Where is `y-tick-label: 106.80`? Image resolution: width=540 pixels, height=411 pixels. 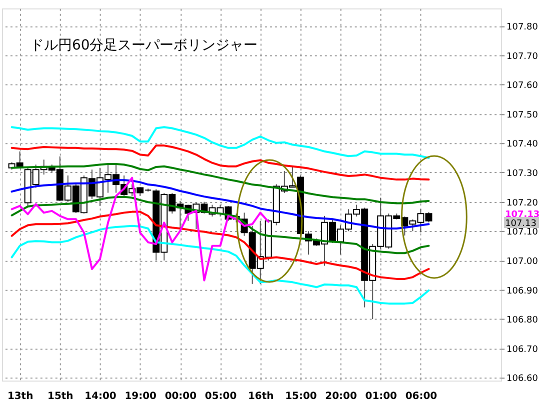
y-tick-label: 106.80 is located at coordinates (522, 321).